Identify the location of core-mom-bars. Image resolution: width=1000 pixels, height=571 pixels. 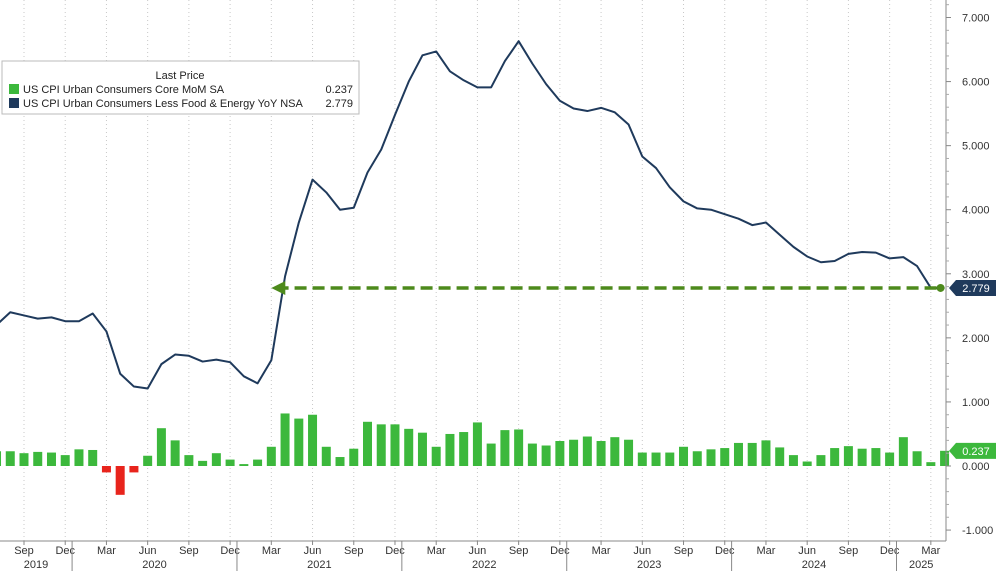
(475, 454).